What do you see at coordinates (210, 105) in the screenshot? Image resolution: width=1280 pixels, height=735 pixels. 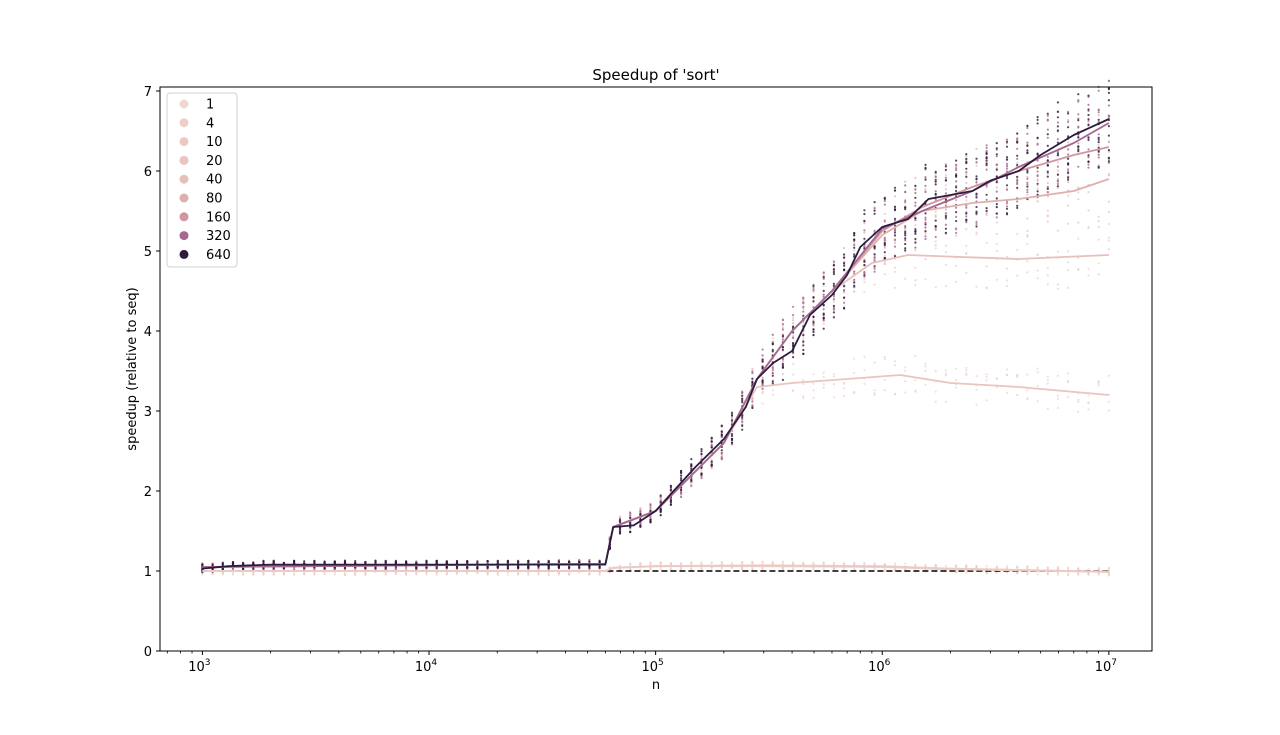 I see `legend-label-1: 1` at bounding box center [210, 105].